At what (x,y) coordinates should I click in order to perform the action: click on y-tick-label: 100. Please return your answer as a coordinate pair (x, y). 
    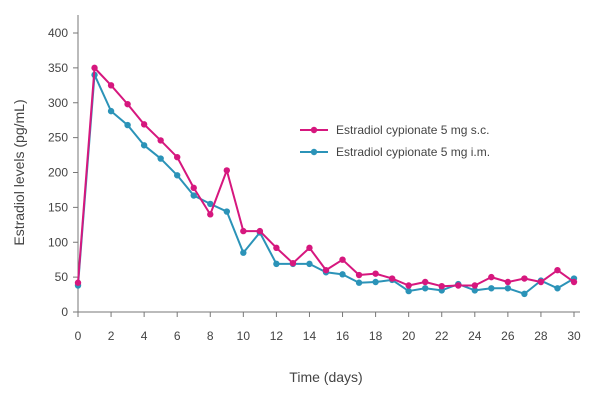
    Looking at the image, I should click on (58, 242).